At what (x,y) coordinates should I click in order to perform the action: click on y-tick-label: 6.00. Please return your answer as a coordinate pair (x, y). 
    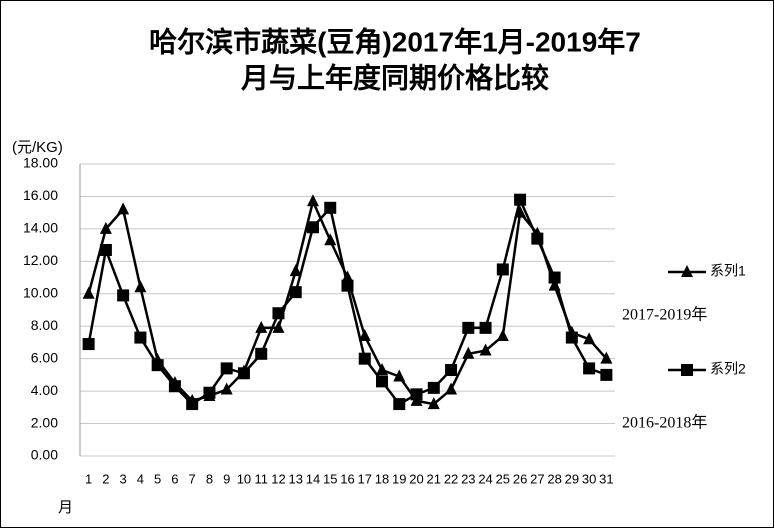
    Looking at the image, I should click on (44, 357).